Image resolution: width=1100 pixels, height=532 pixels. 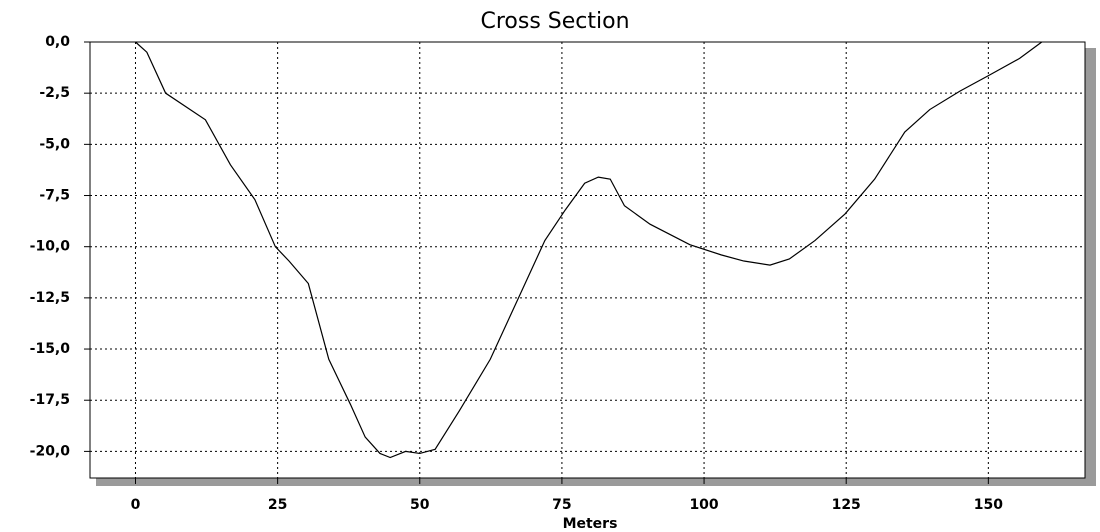 What do you see at coordinates (57, 42) in the screenshot?
I see `y-tick-label: 0,0` at bounding box center [57, 42].